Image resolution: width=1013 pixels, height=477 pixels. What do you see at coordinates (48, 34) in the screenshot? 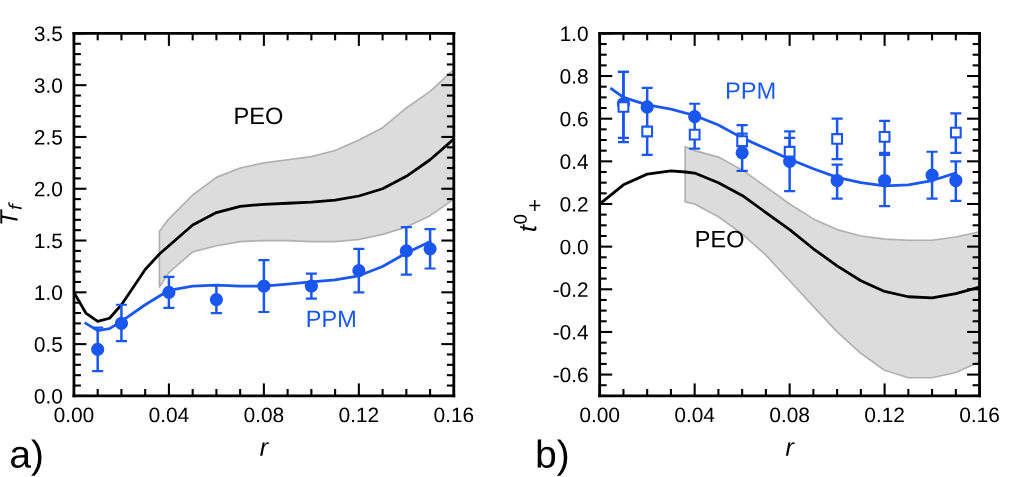
I see `y-tick-label: 3.5` at bounding box center [48, 34].